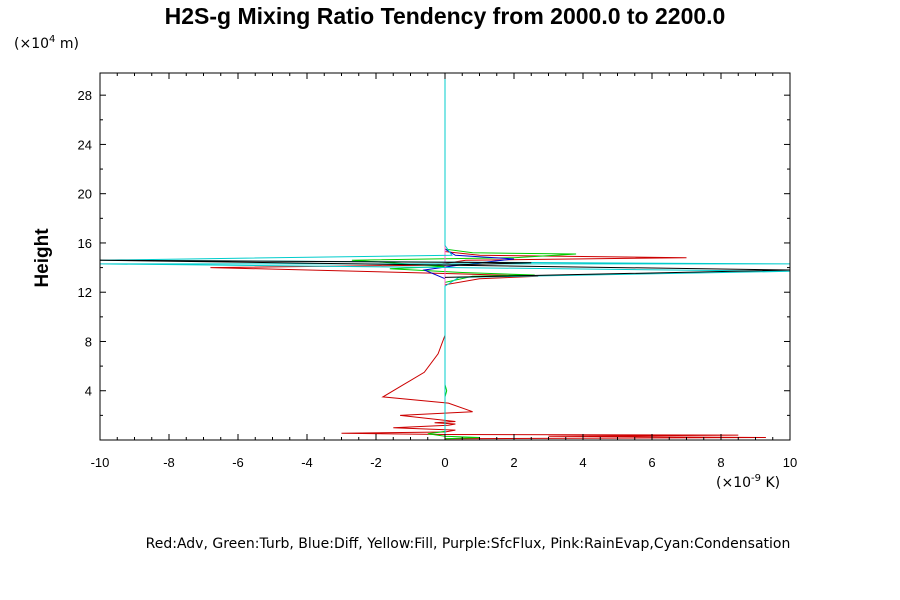 Image resolution: width=900 pixels, height=600 pixels. I want to click on x-tick-label: 10, so click(790, 462).